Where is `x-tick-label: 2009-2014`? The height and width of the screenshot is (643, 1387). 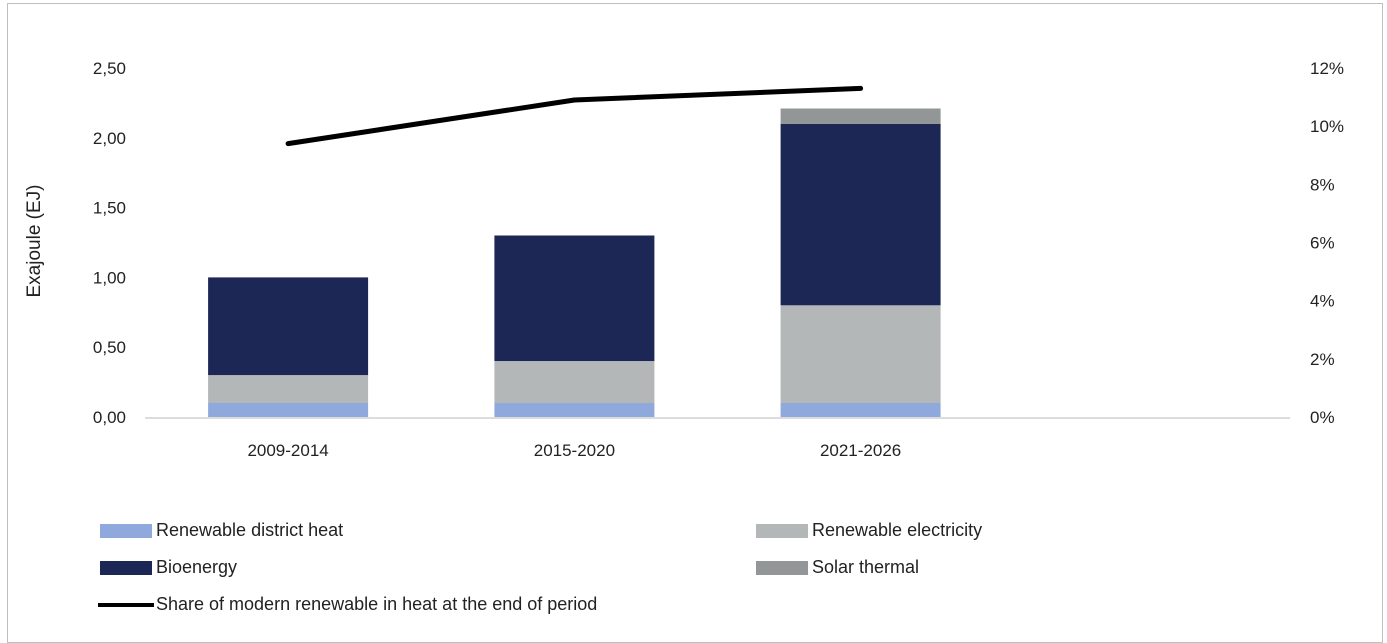 x-tick-label: 2009-2014 is located at coordinates (287, 450).